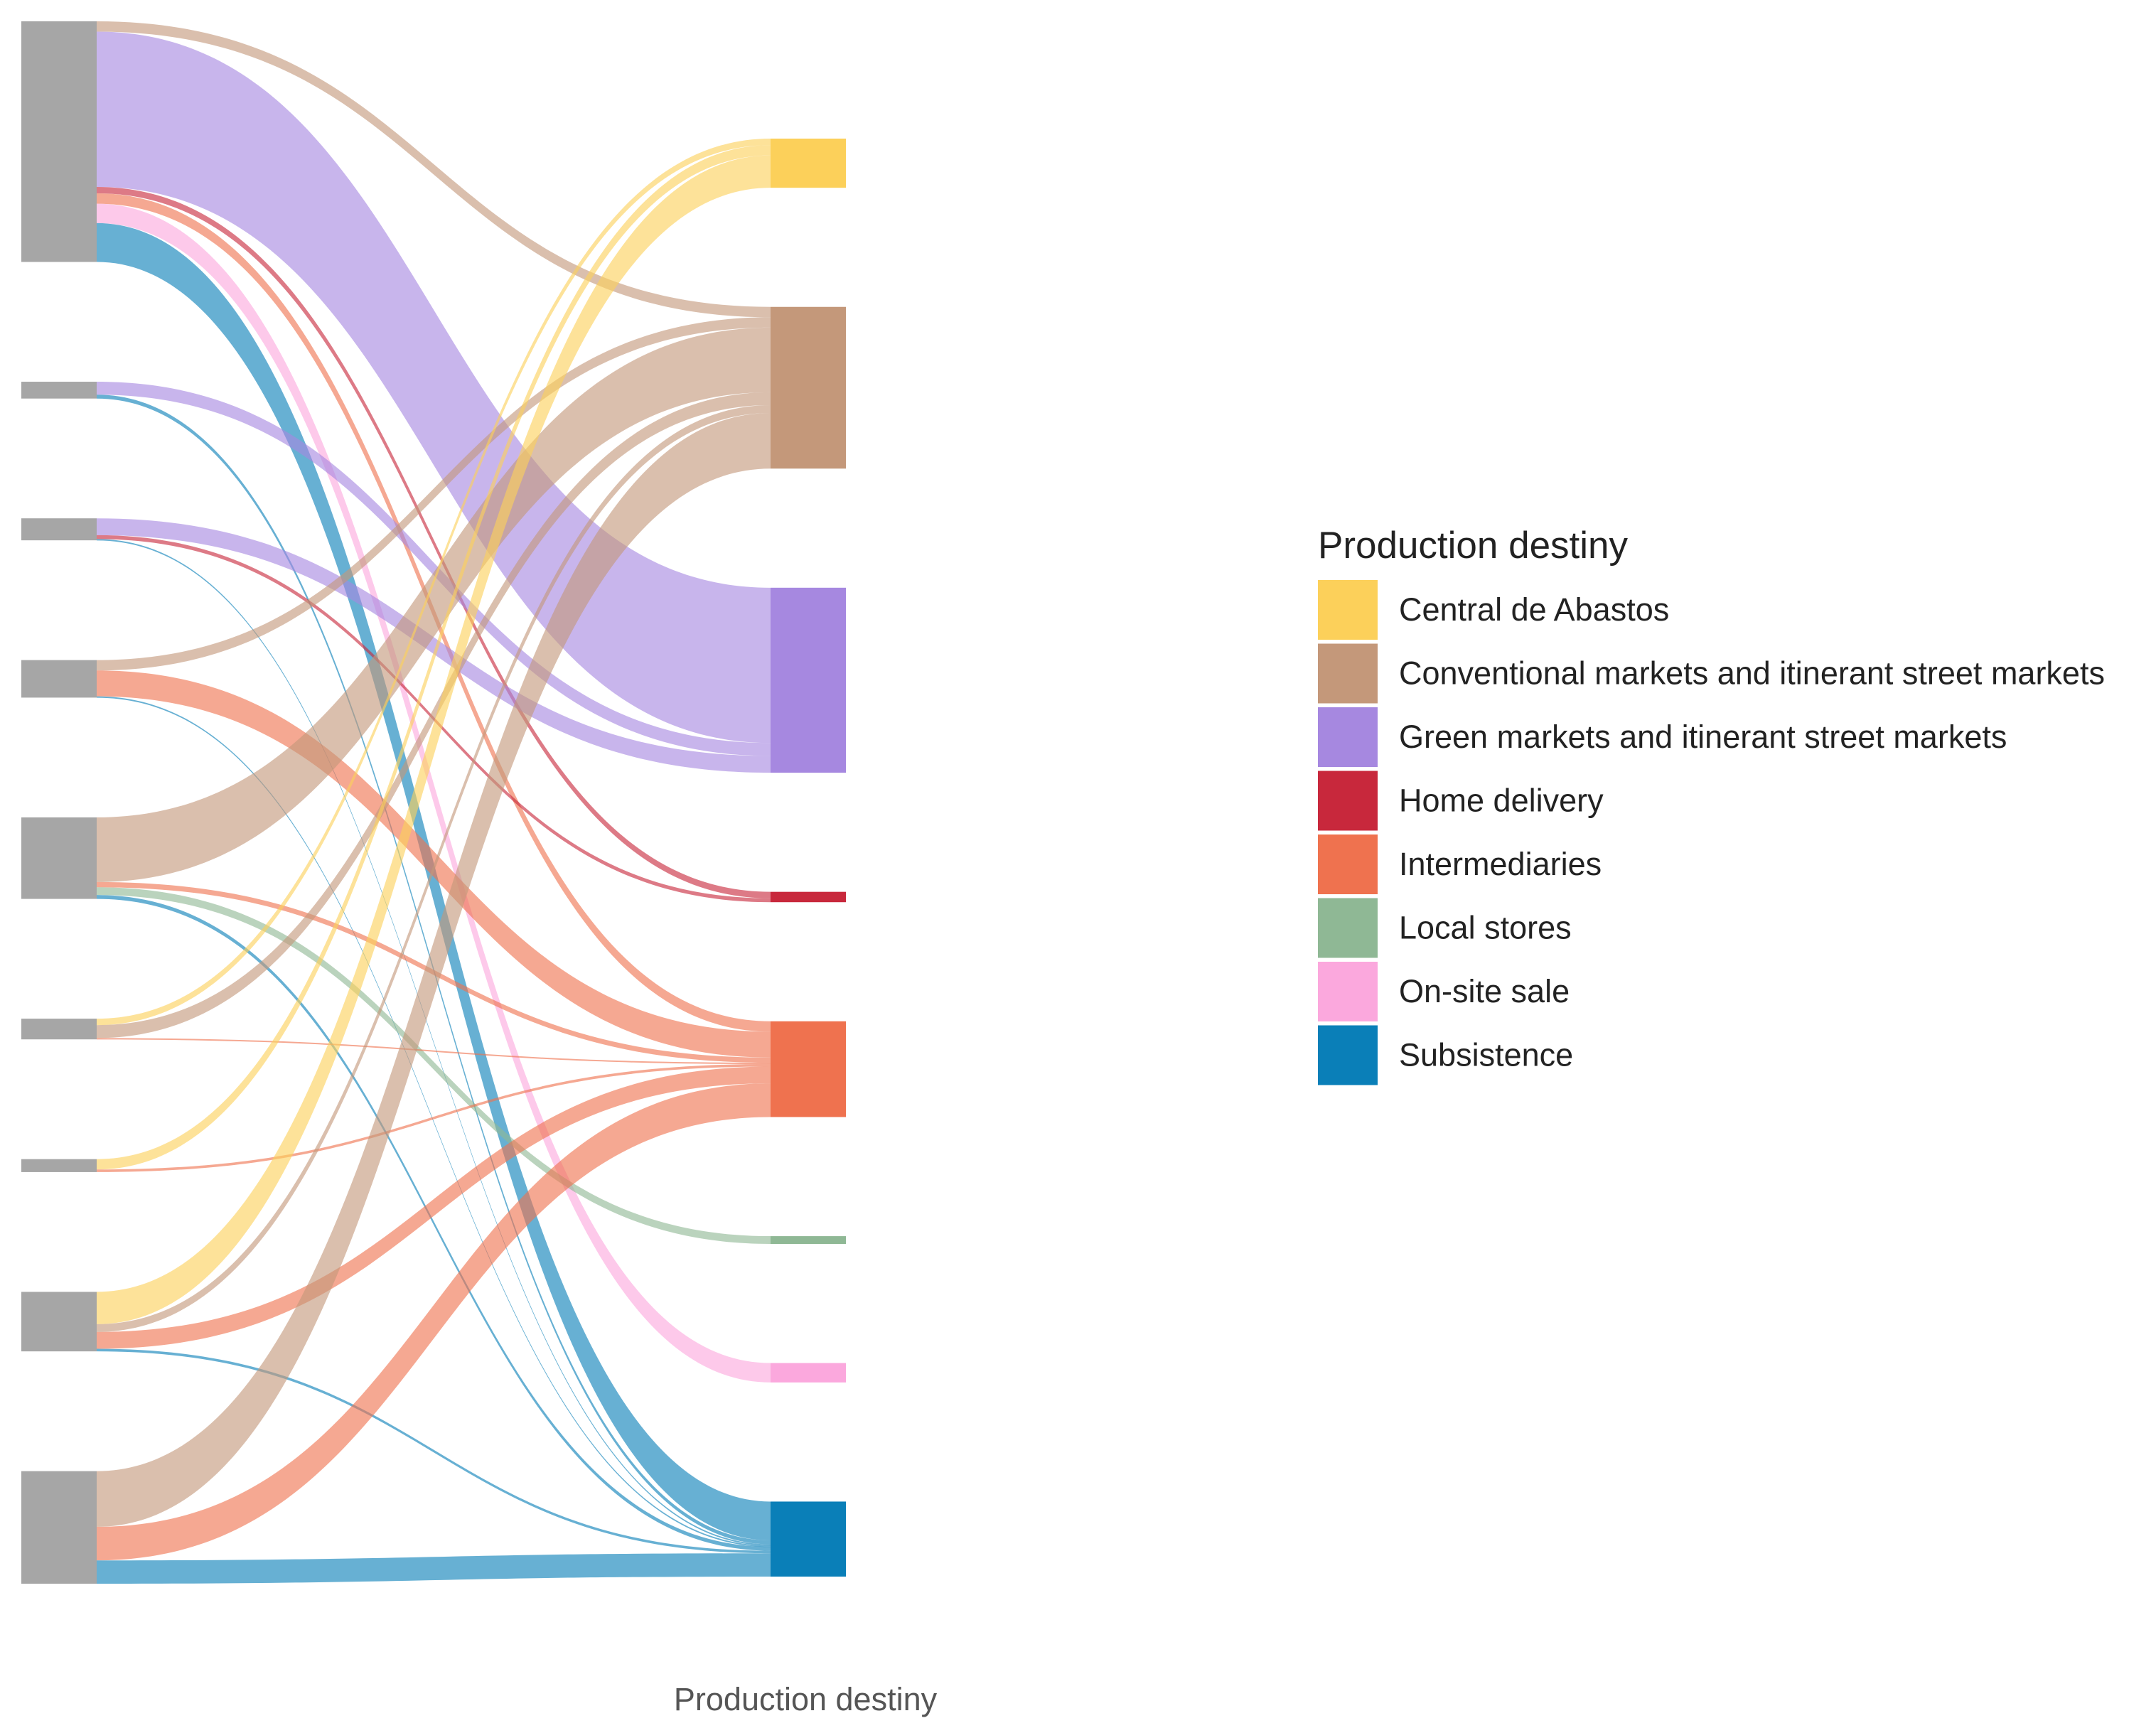 The image size is (2156, 1728). Describe the element at coordinates (434, 1451) in the screenshot. I see `flow-7-subsistence` at that location.